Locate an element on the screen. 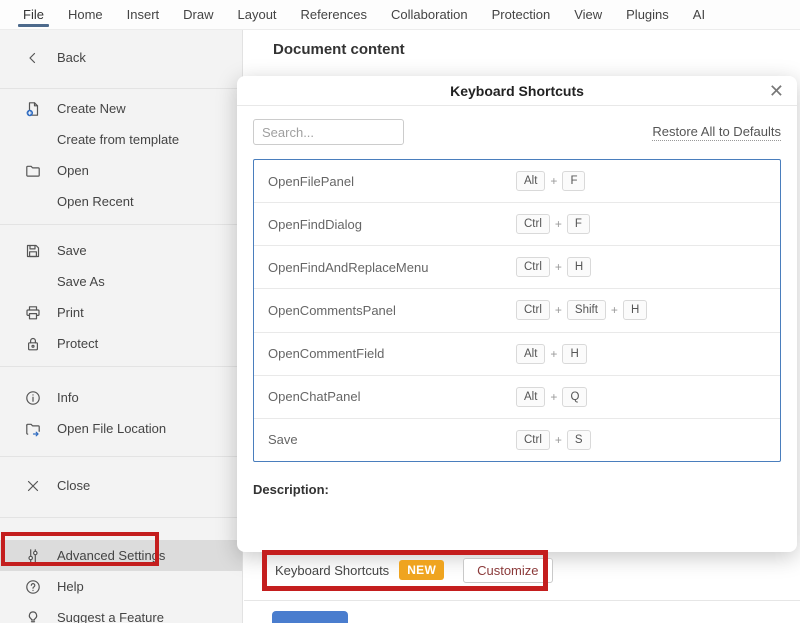  shortcut-row-openchatpanel: OpenChatPanel Alt + Q is located at coordinates (517, 396).